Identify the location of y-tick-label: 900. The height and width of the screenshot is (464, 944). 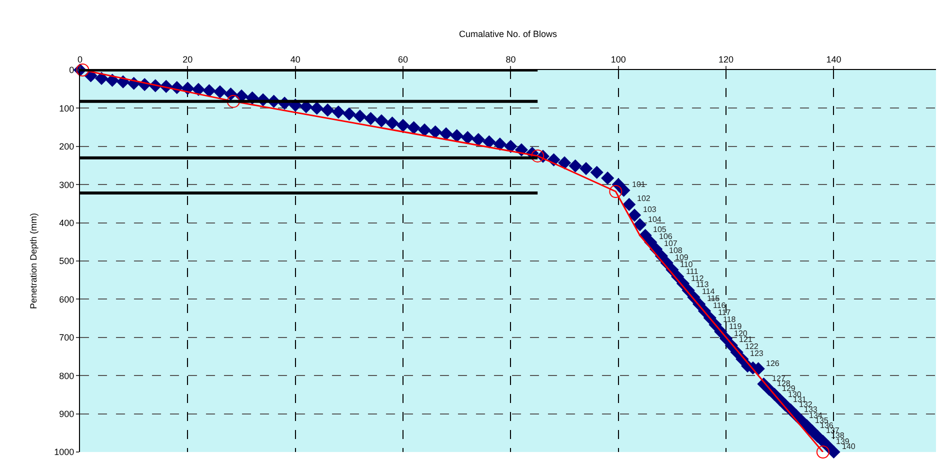
(66, 413).